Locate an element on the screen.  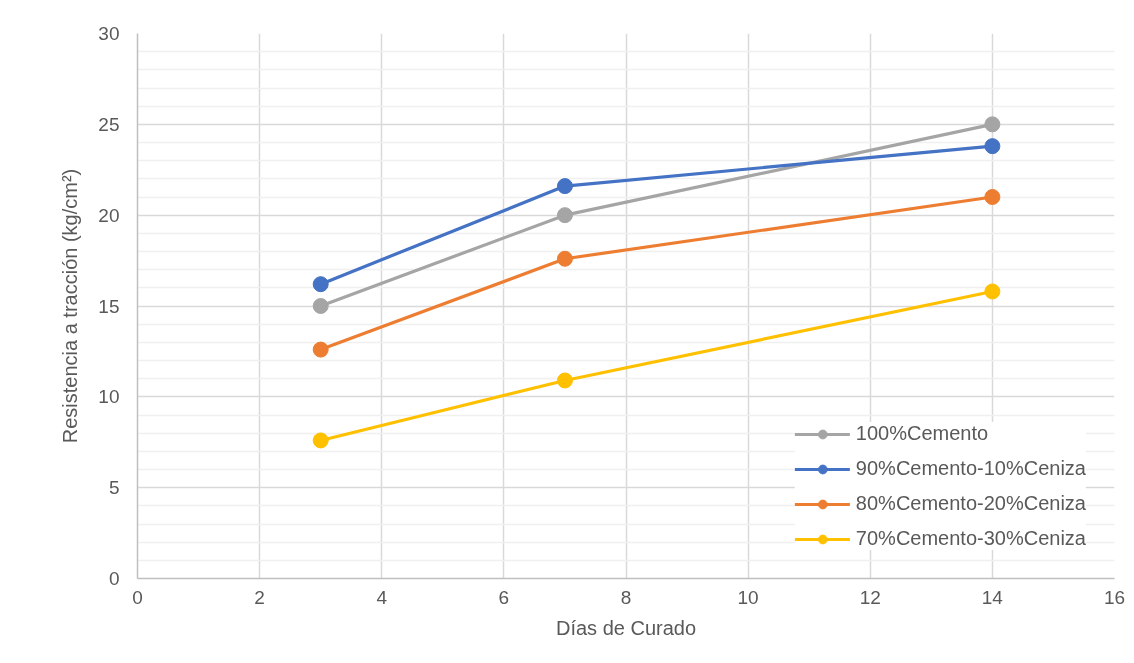
x-tick-label: 14 is located at coordinates (992, 597).